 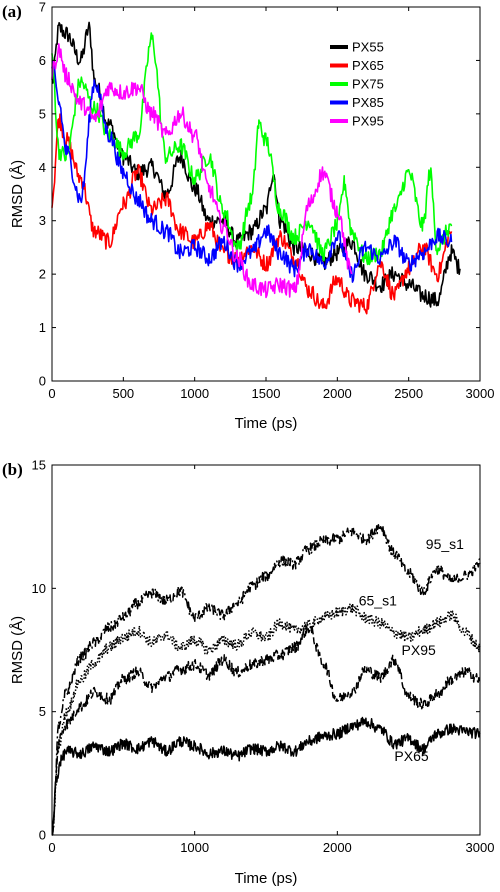 What do you see at coordinates (266, 393) in the screenshot?
I see `x-tick-label: 1500` at bounding box center [266, 393].